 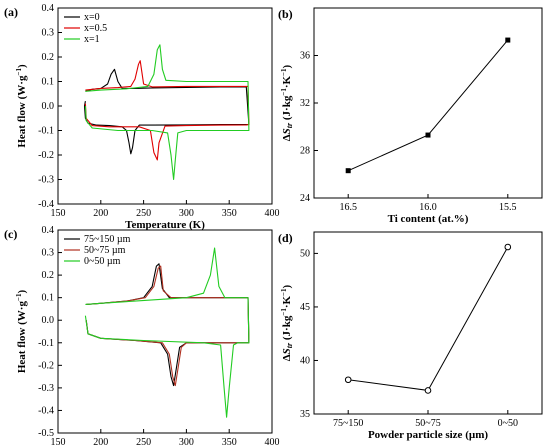 What do you see at coordinates (95, 28) in the screenshot?
I see `legend-label-1: x=0.5` at bounding box center [95, 28].